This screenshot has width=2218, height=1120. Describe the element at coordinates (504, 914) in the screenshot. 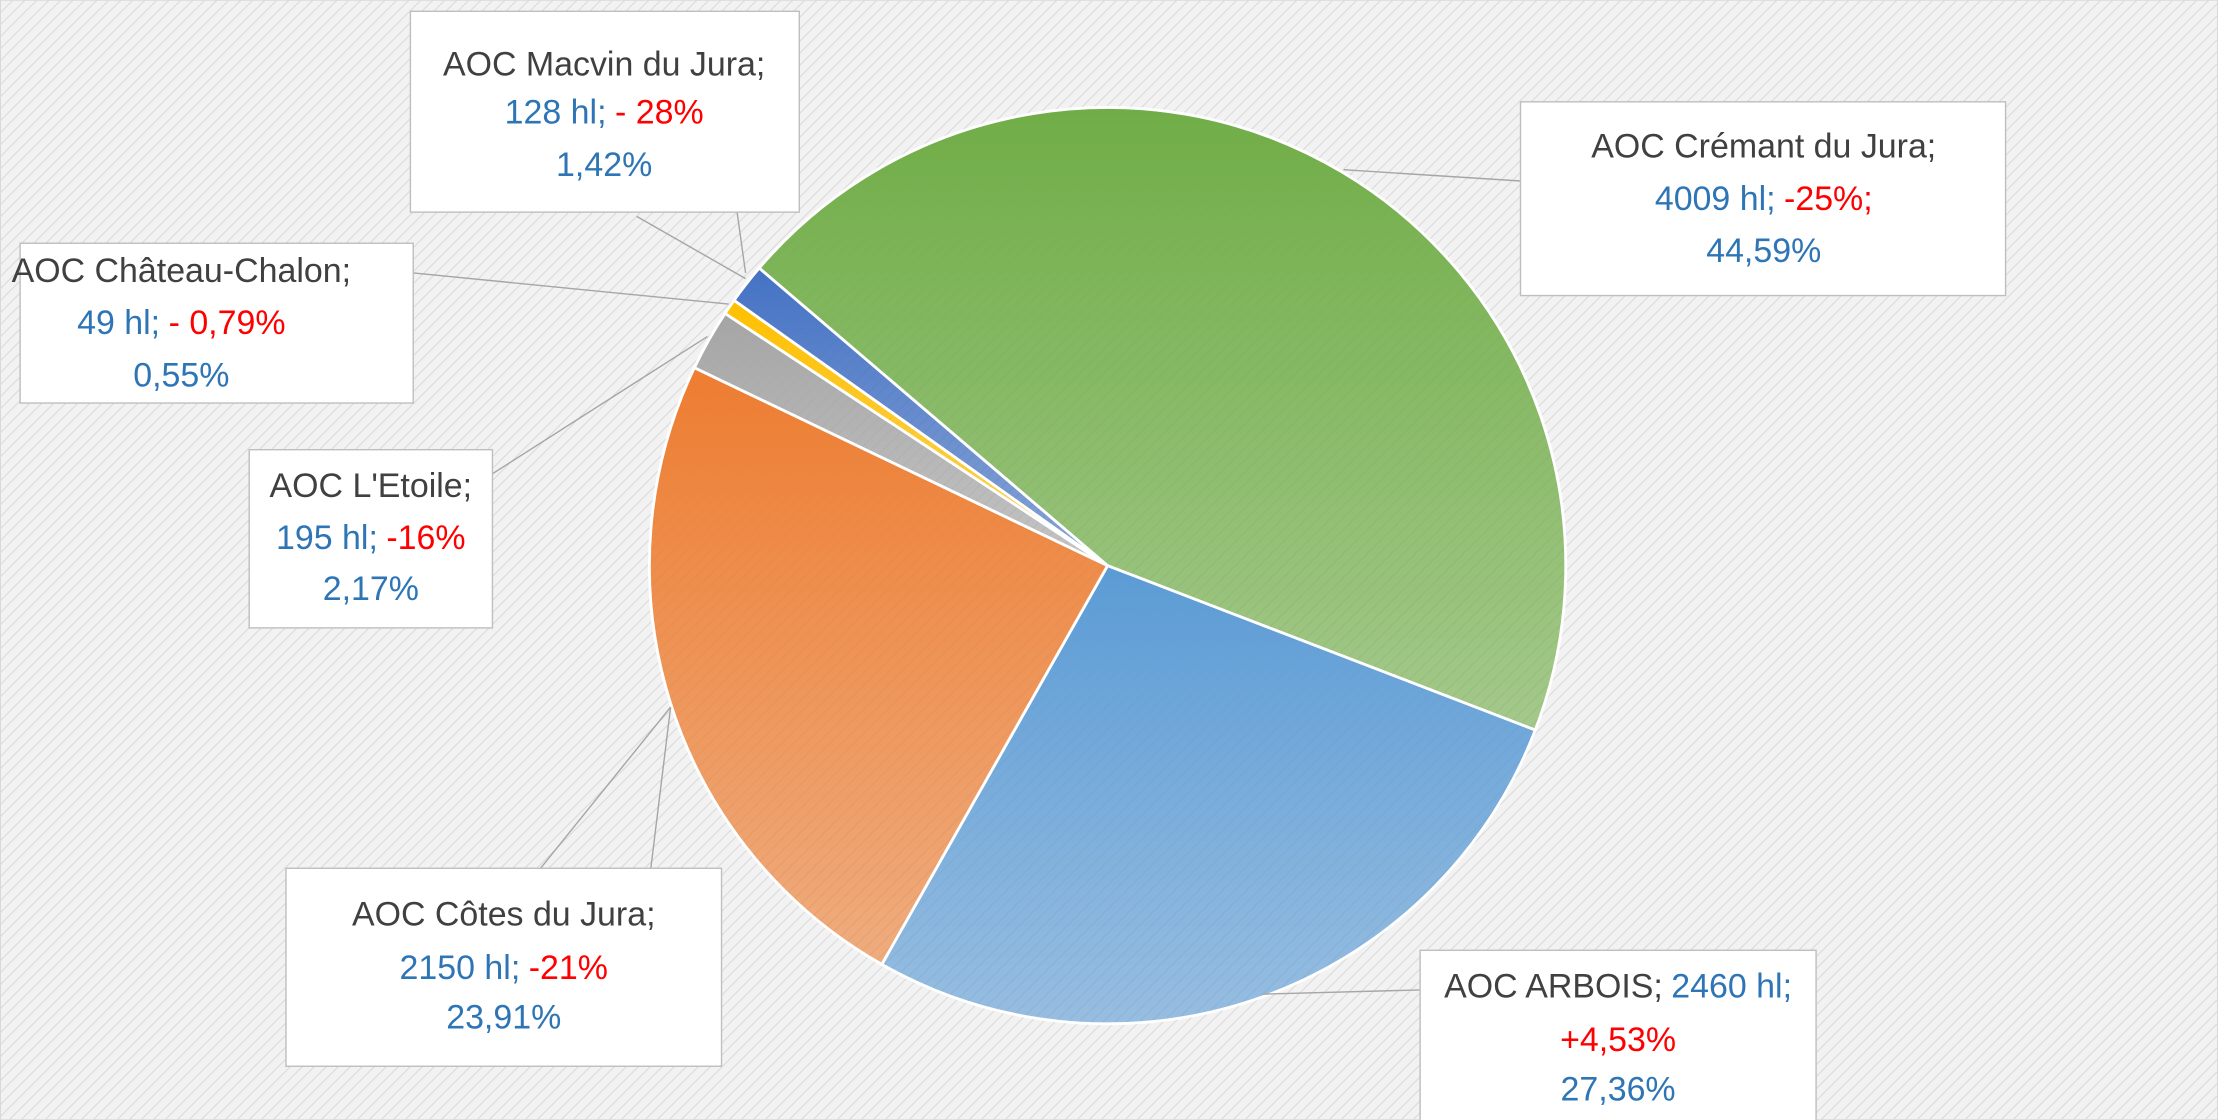

I see `category-name: AOC Côtes du Jura;` at that location.